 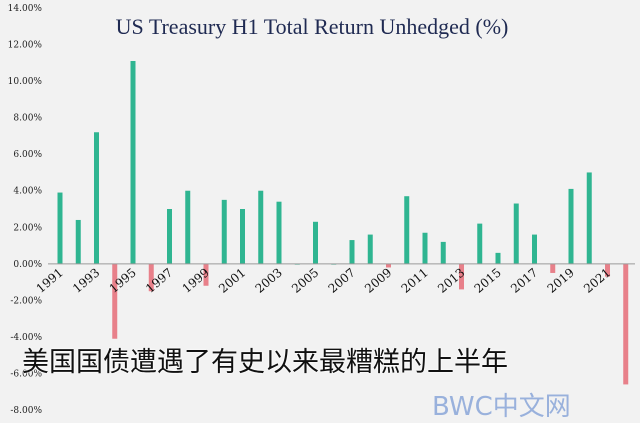 I want to click on y-tick-label: 14.00%, so click(x=25, y=9).